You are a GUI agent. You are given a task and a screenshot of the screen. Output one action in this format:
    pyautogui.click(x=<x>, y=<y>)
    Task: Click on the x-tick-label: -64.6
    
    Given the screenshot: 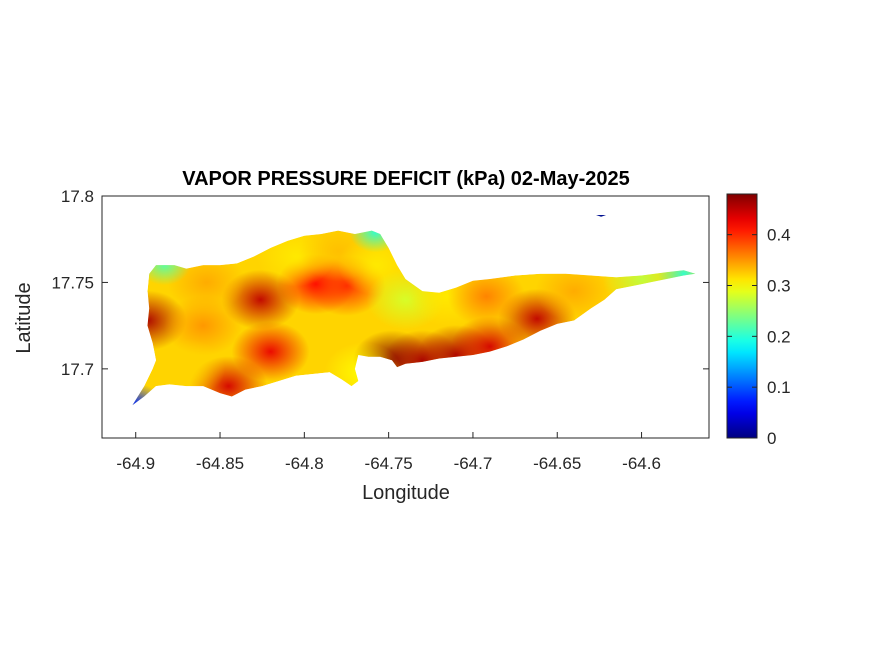 What is the action you would take?
    pyautogui.click(x=641, y=463)
    